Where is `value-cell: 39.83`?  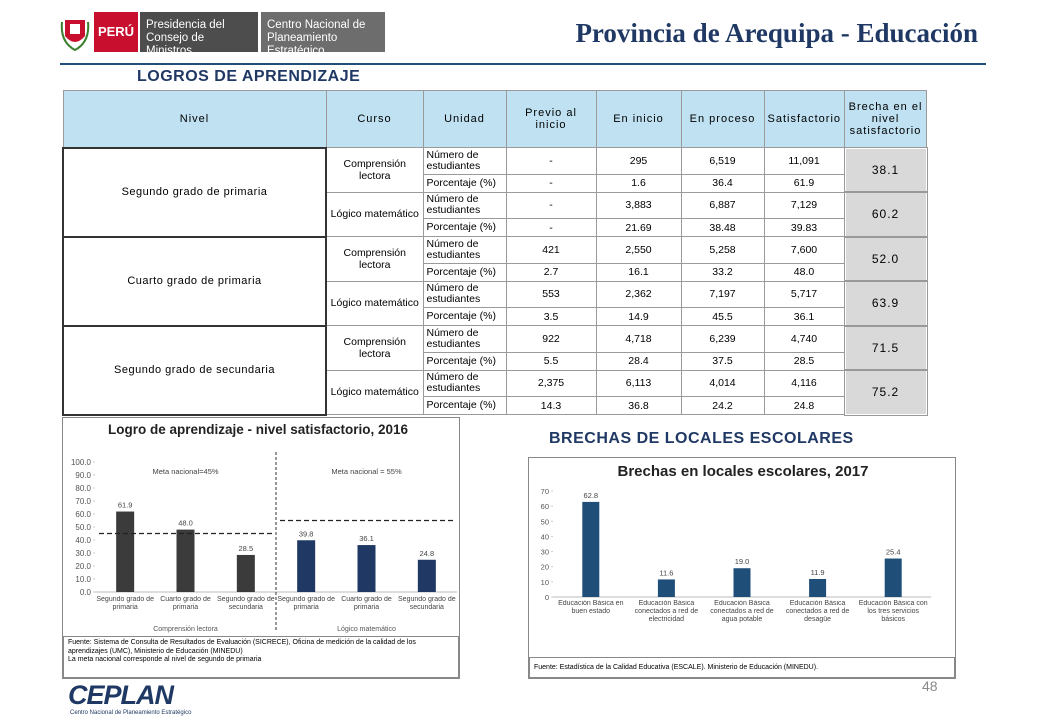
value-cell: 39.83 is located at coordinates (804, 227).